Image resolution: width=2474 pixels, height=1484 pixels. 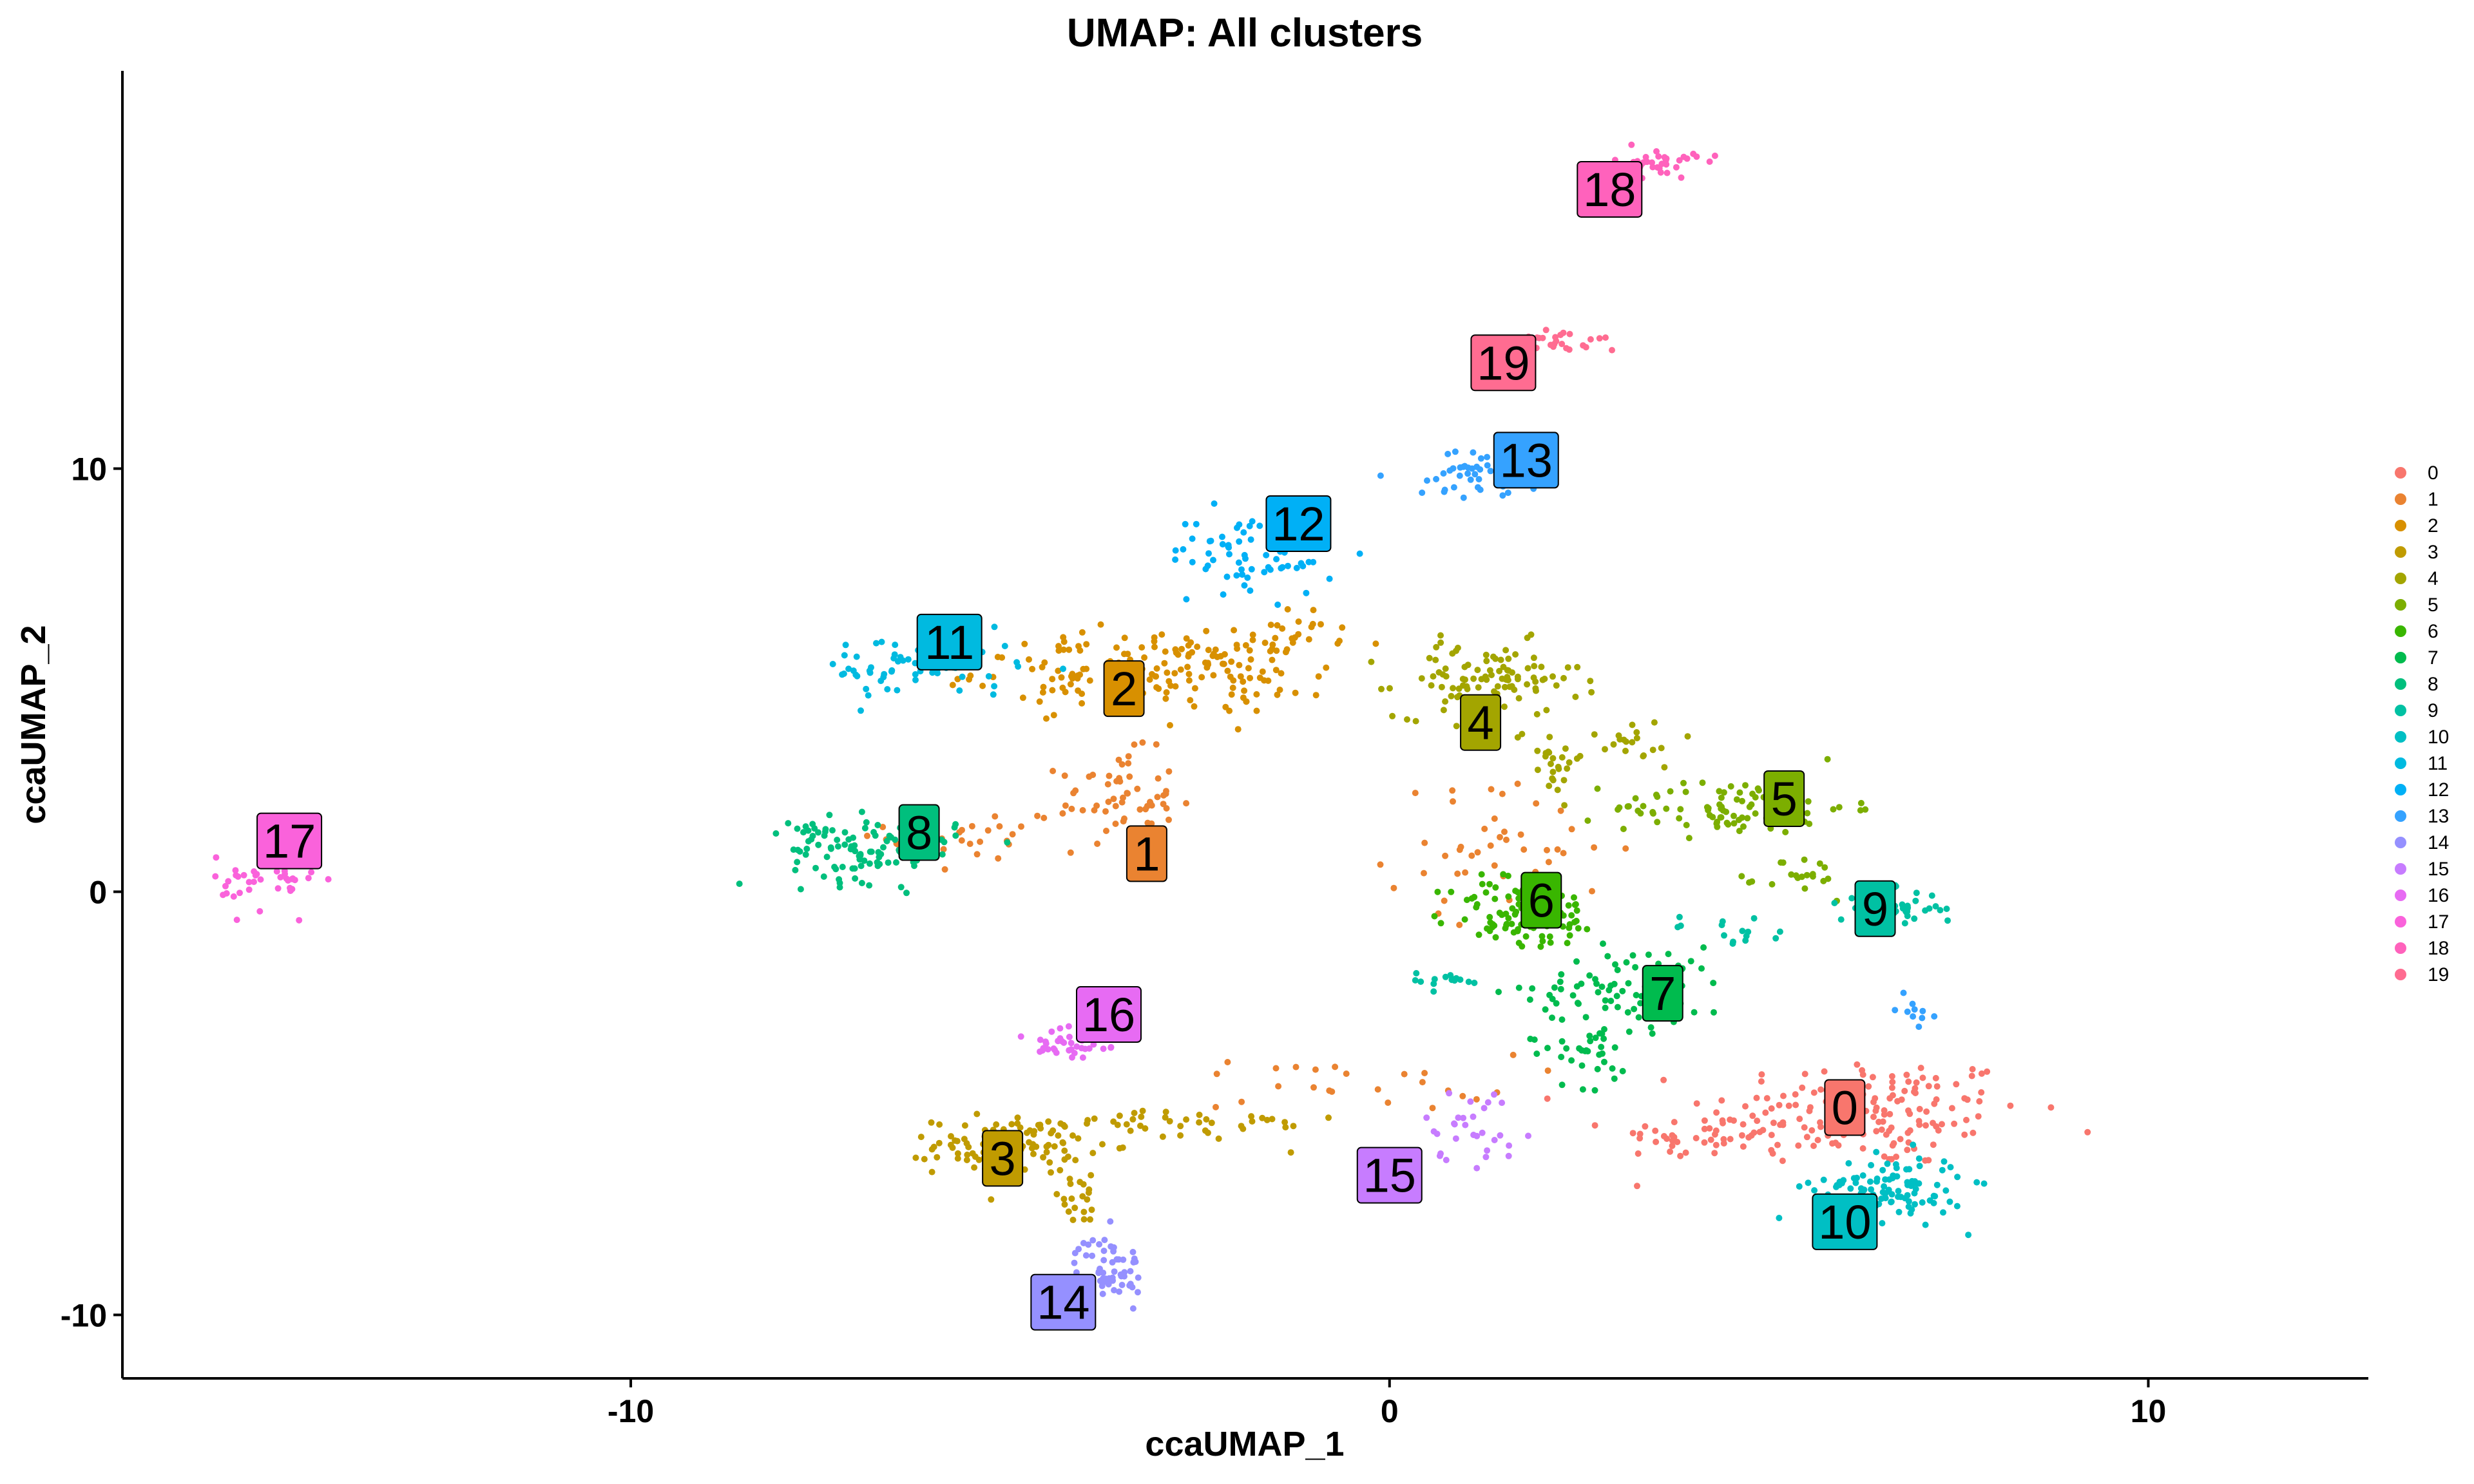 What do you see at coordinates (2433, 578) in the screenshot?
I see `legend-label-4: 4` at bounding box center [2433, 578].